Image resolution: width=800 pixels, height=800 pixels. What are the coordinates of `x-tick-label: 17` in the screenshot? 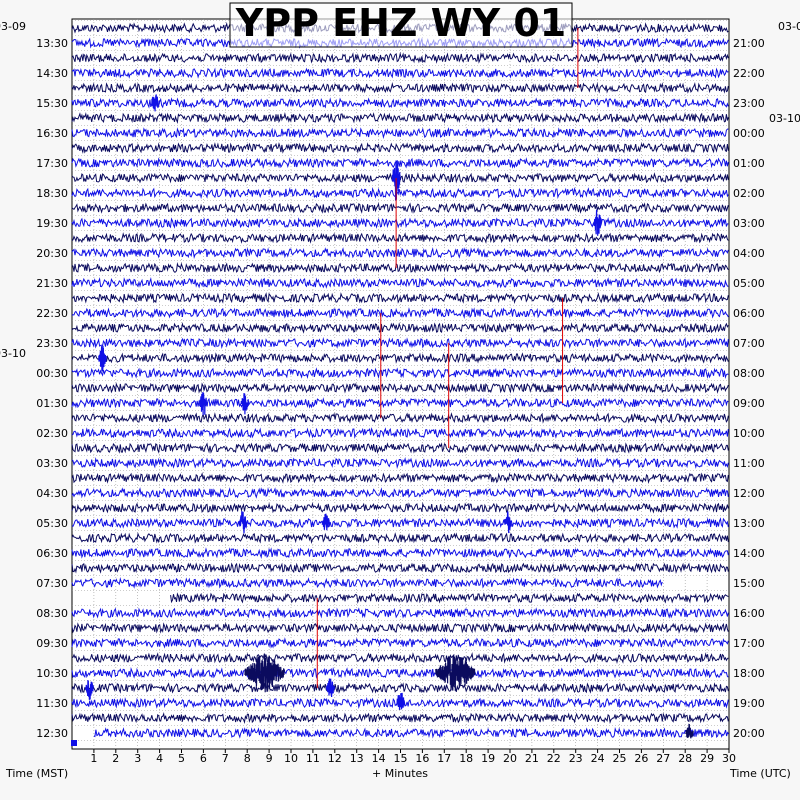 It's located at (444, 758).